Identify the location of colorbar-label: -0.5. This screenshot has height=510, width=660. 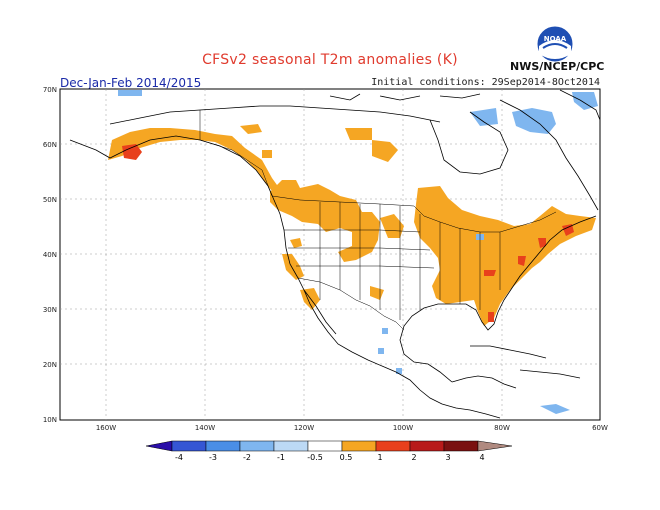
(315, 457).